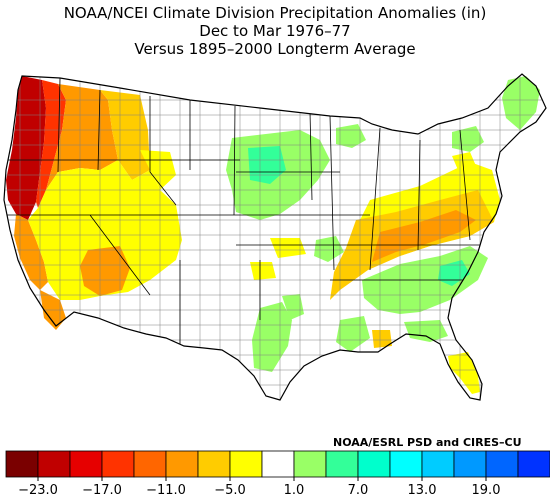  What do you see at coordinates (31, 252) in the screenshot?
I see `region-california-orange` at bounding box center [31, 252].